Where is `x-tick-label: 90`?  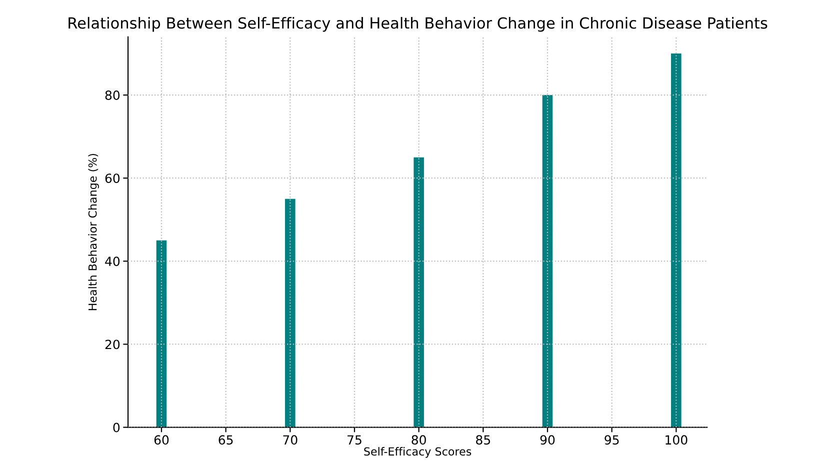
x-tick-label: 90 is located at coordinates (547, 440).